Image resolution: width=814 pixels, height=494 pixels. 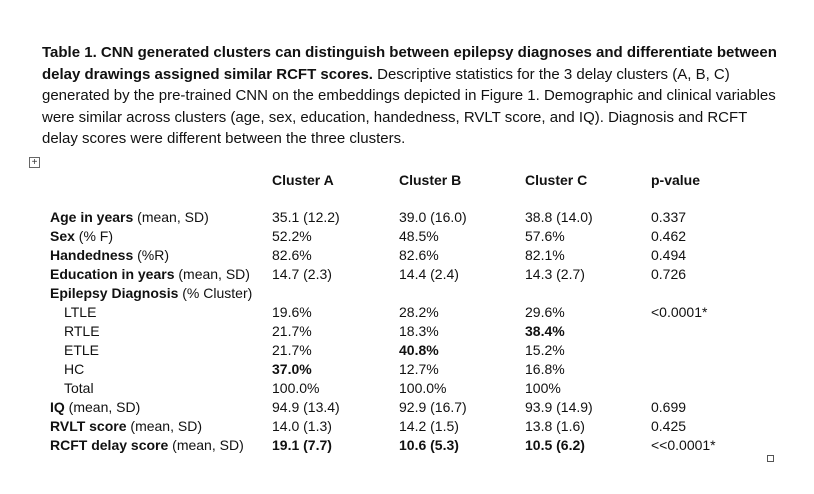 What do you see at coordinates (679, 312) in the screenshot?
I see `p-value-cell: <0.0001*` at bounding box center [679, 312].